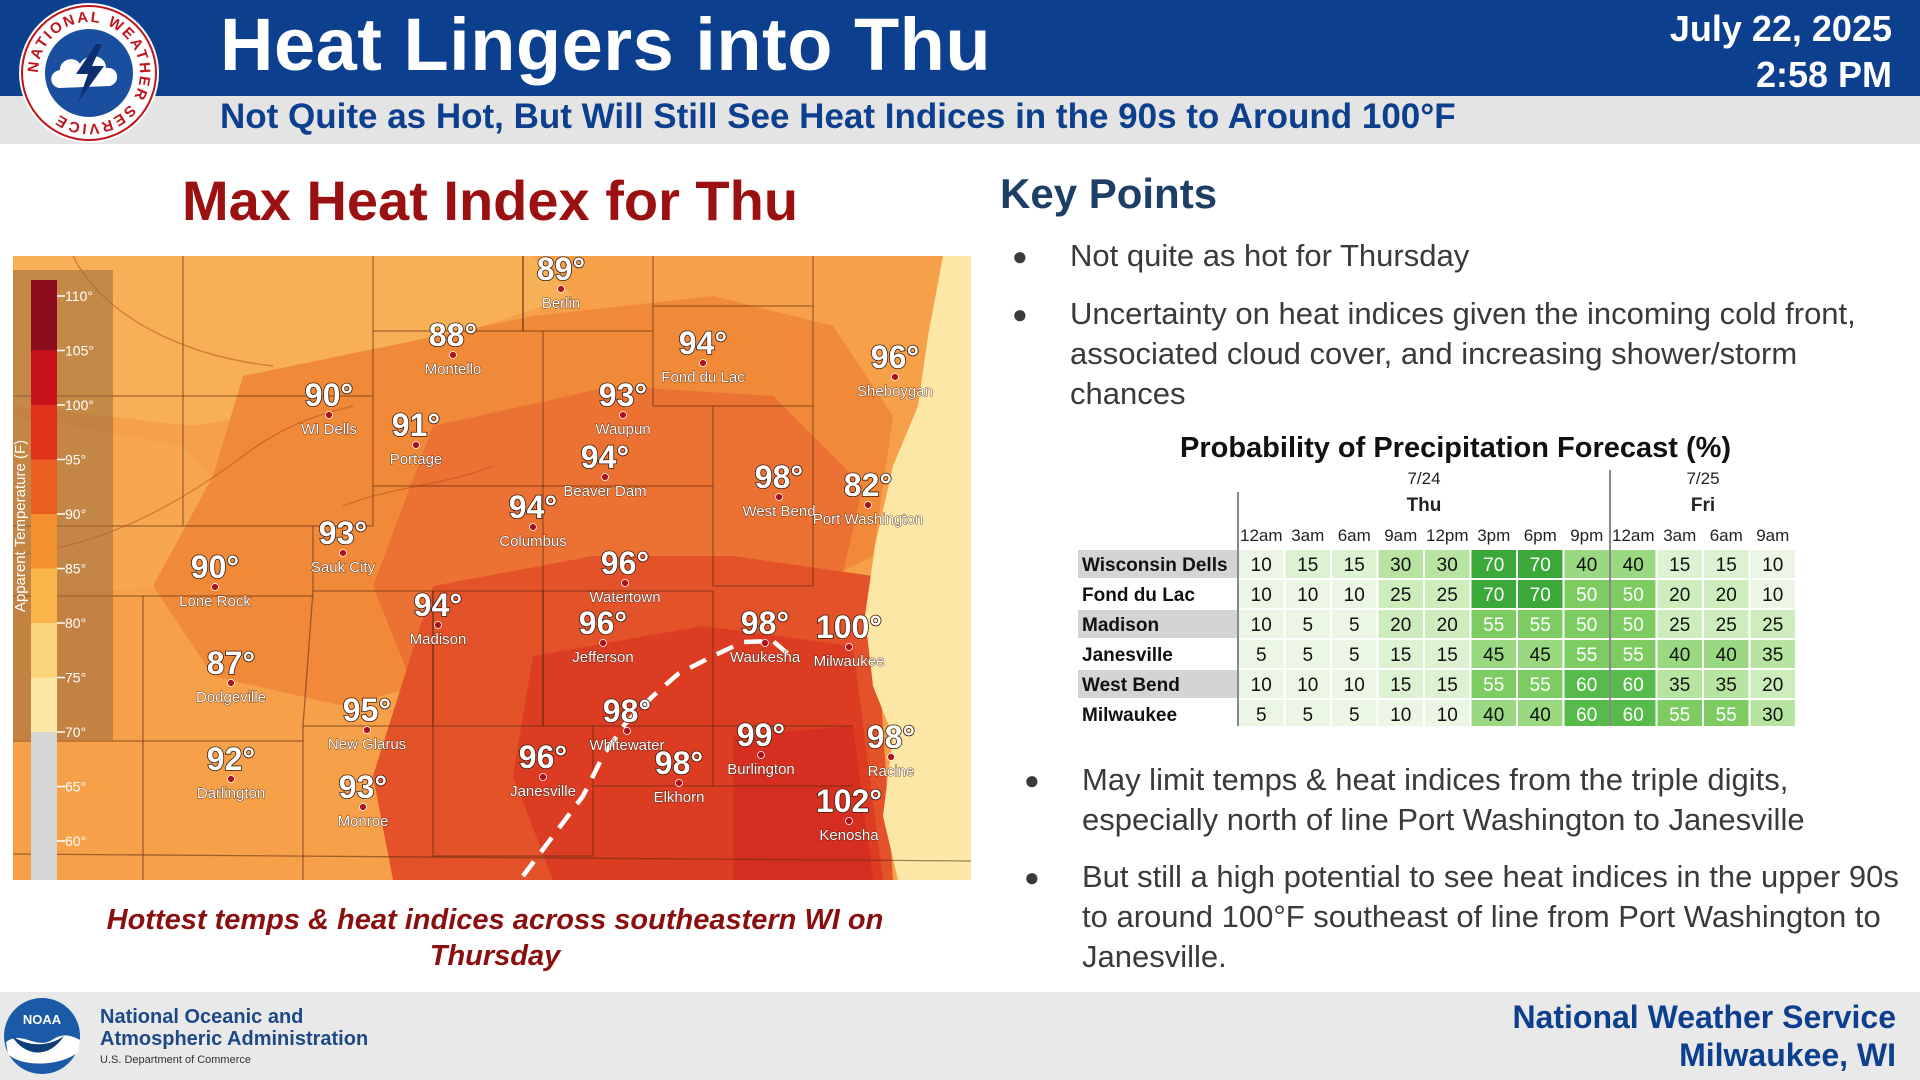 Image resolution: width=1920 pixels, height=1080 pixels. Describe the element at coordinates (1261, 535) in the screenshot. I see `pop-hour-header: 12am` at that location.